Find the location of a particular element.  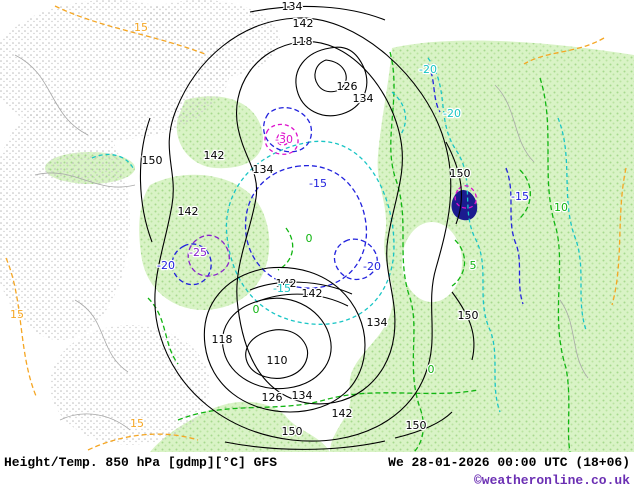

map-title: Height/Temp. 850 hPa [gdmp][°C] GFS is located at coordinates (141, 462).